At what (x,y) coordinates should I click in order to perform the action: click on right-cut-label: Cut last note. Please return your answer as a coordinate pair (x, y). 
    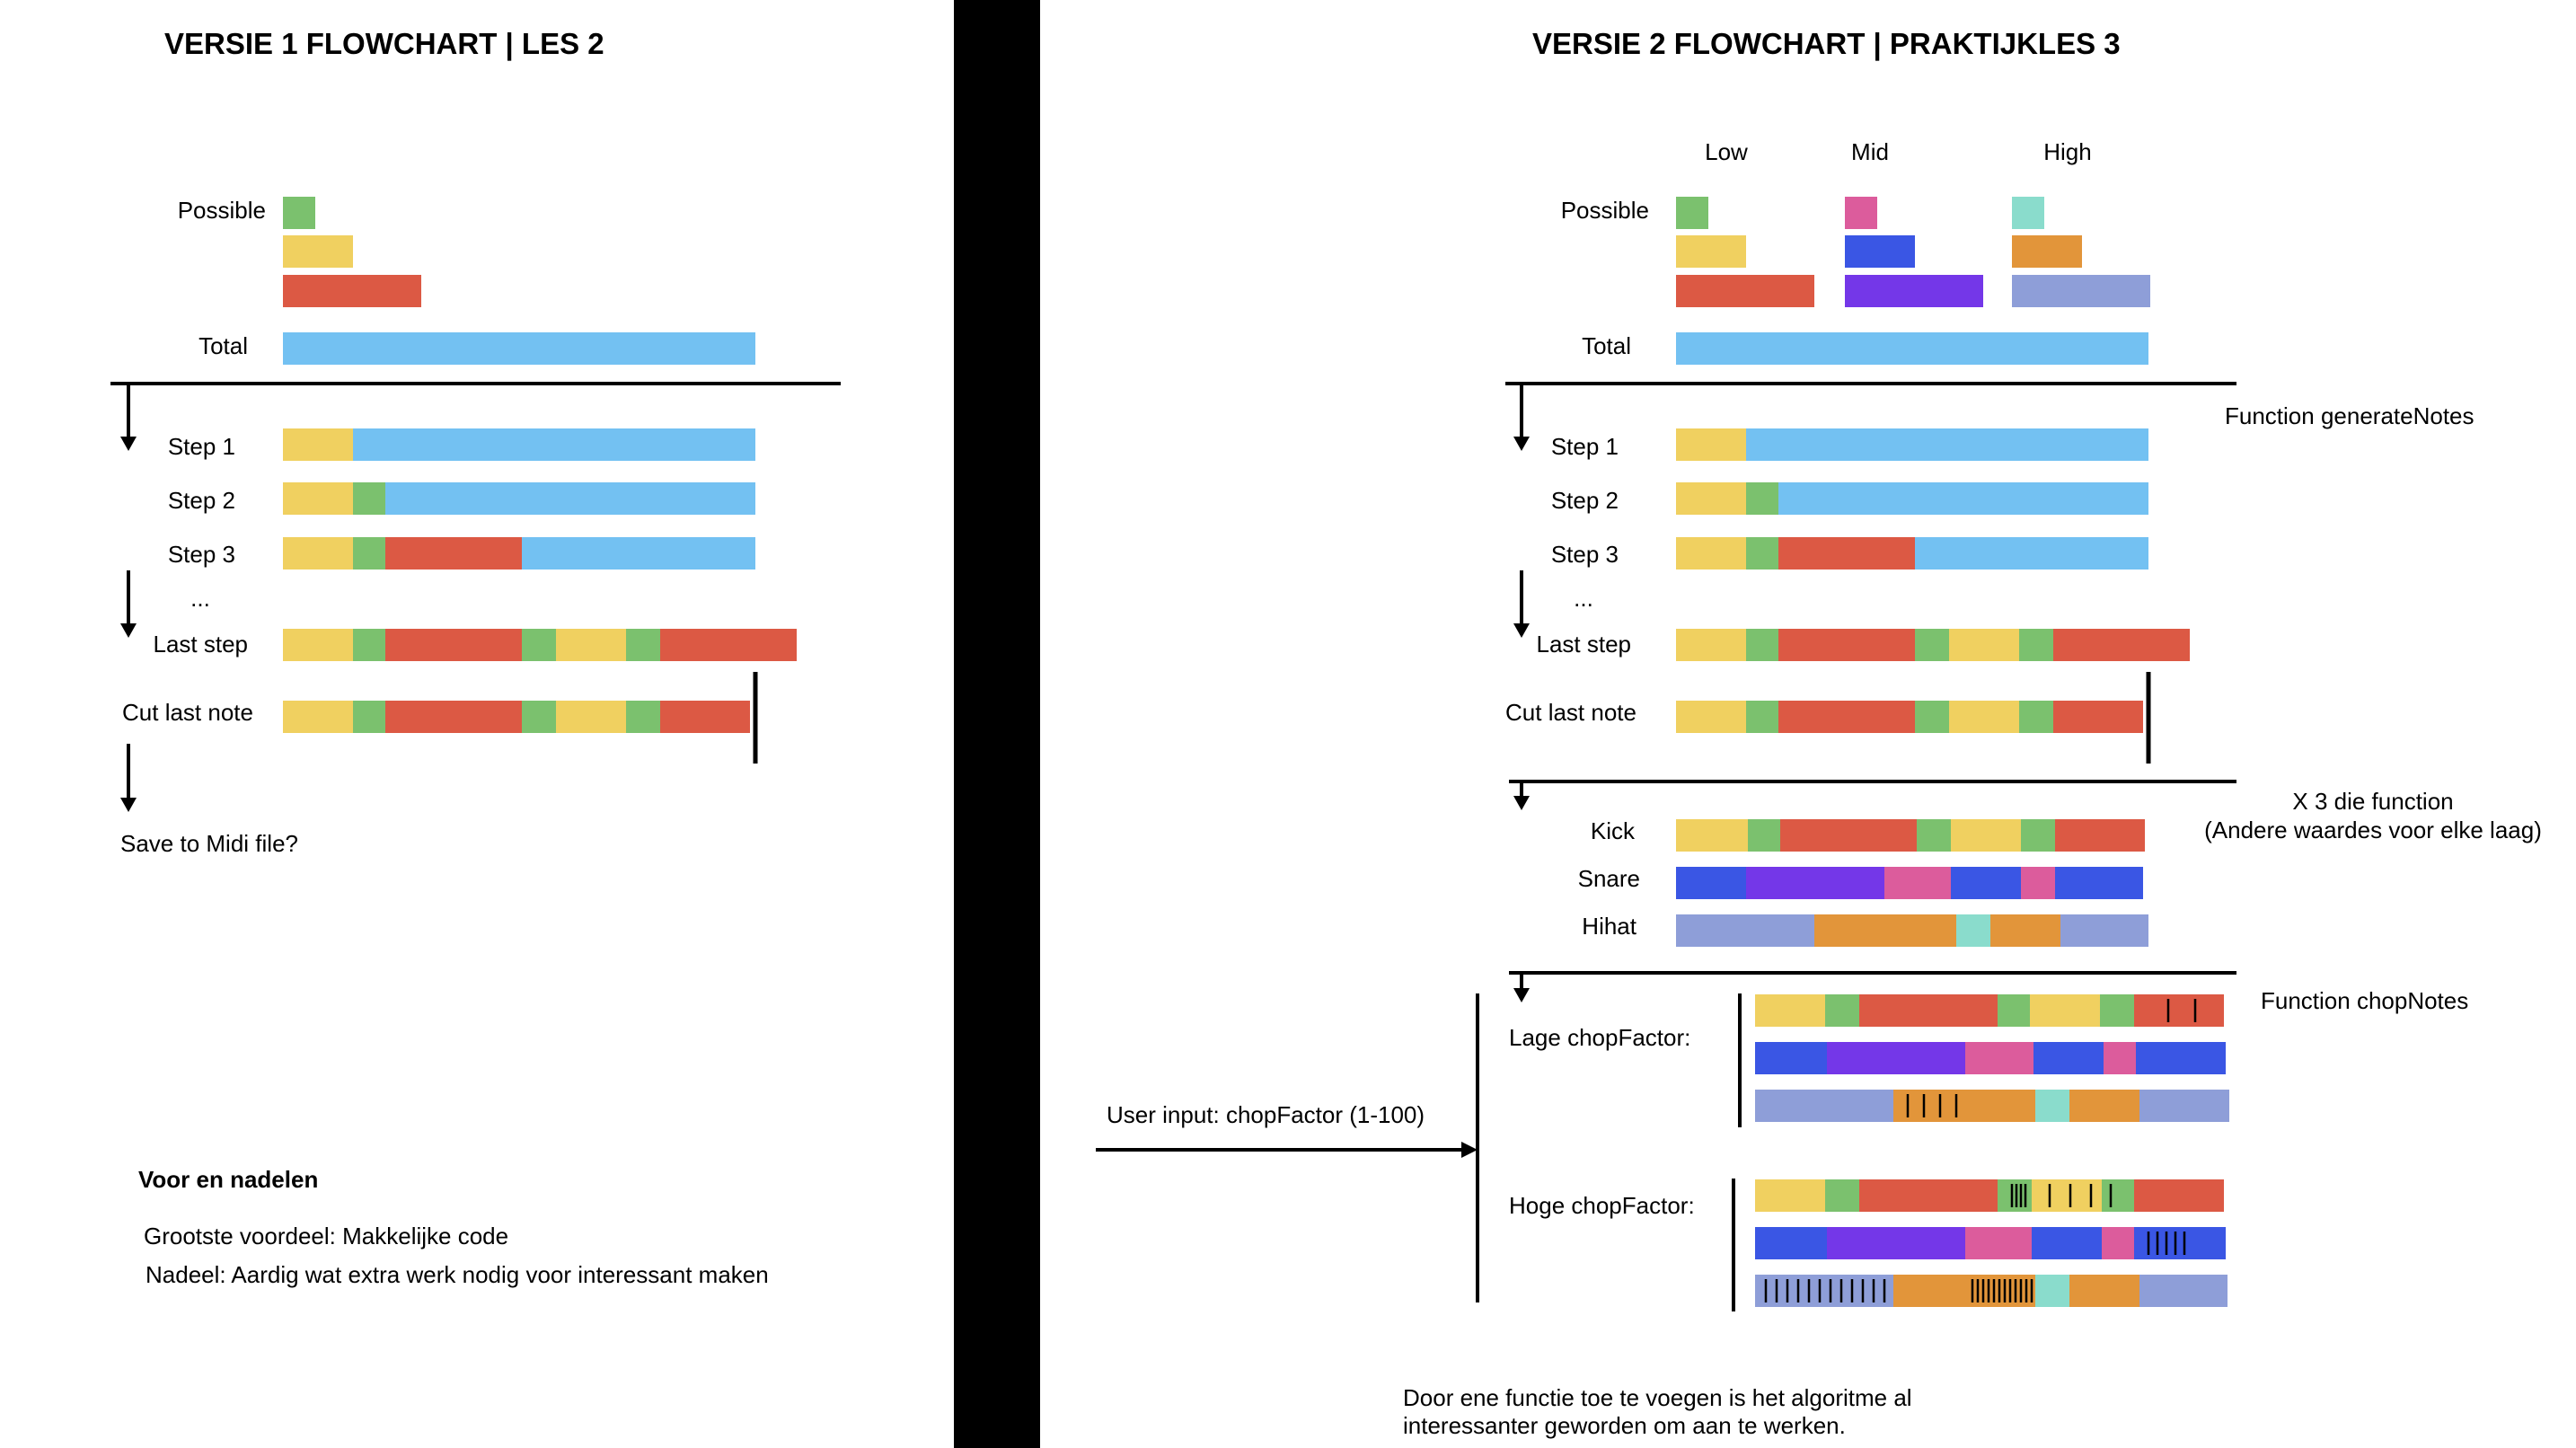
    Looking at the image, I should click on (1570, 713).